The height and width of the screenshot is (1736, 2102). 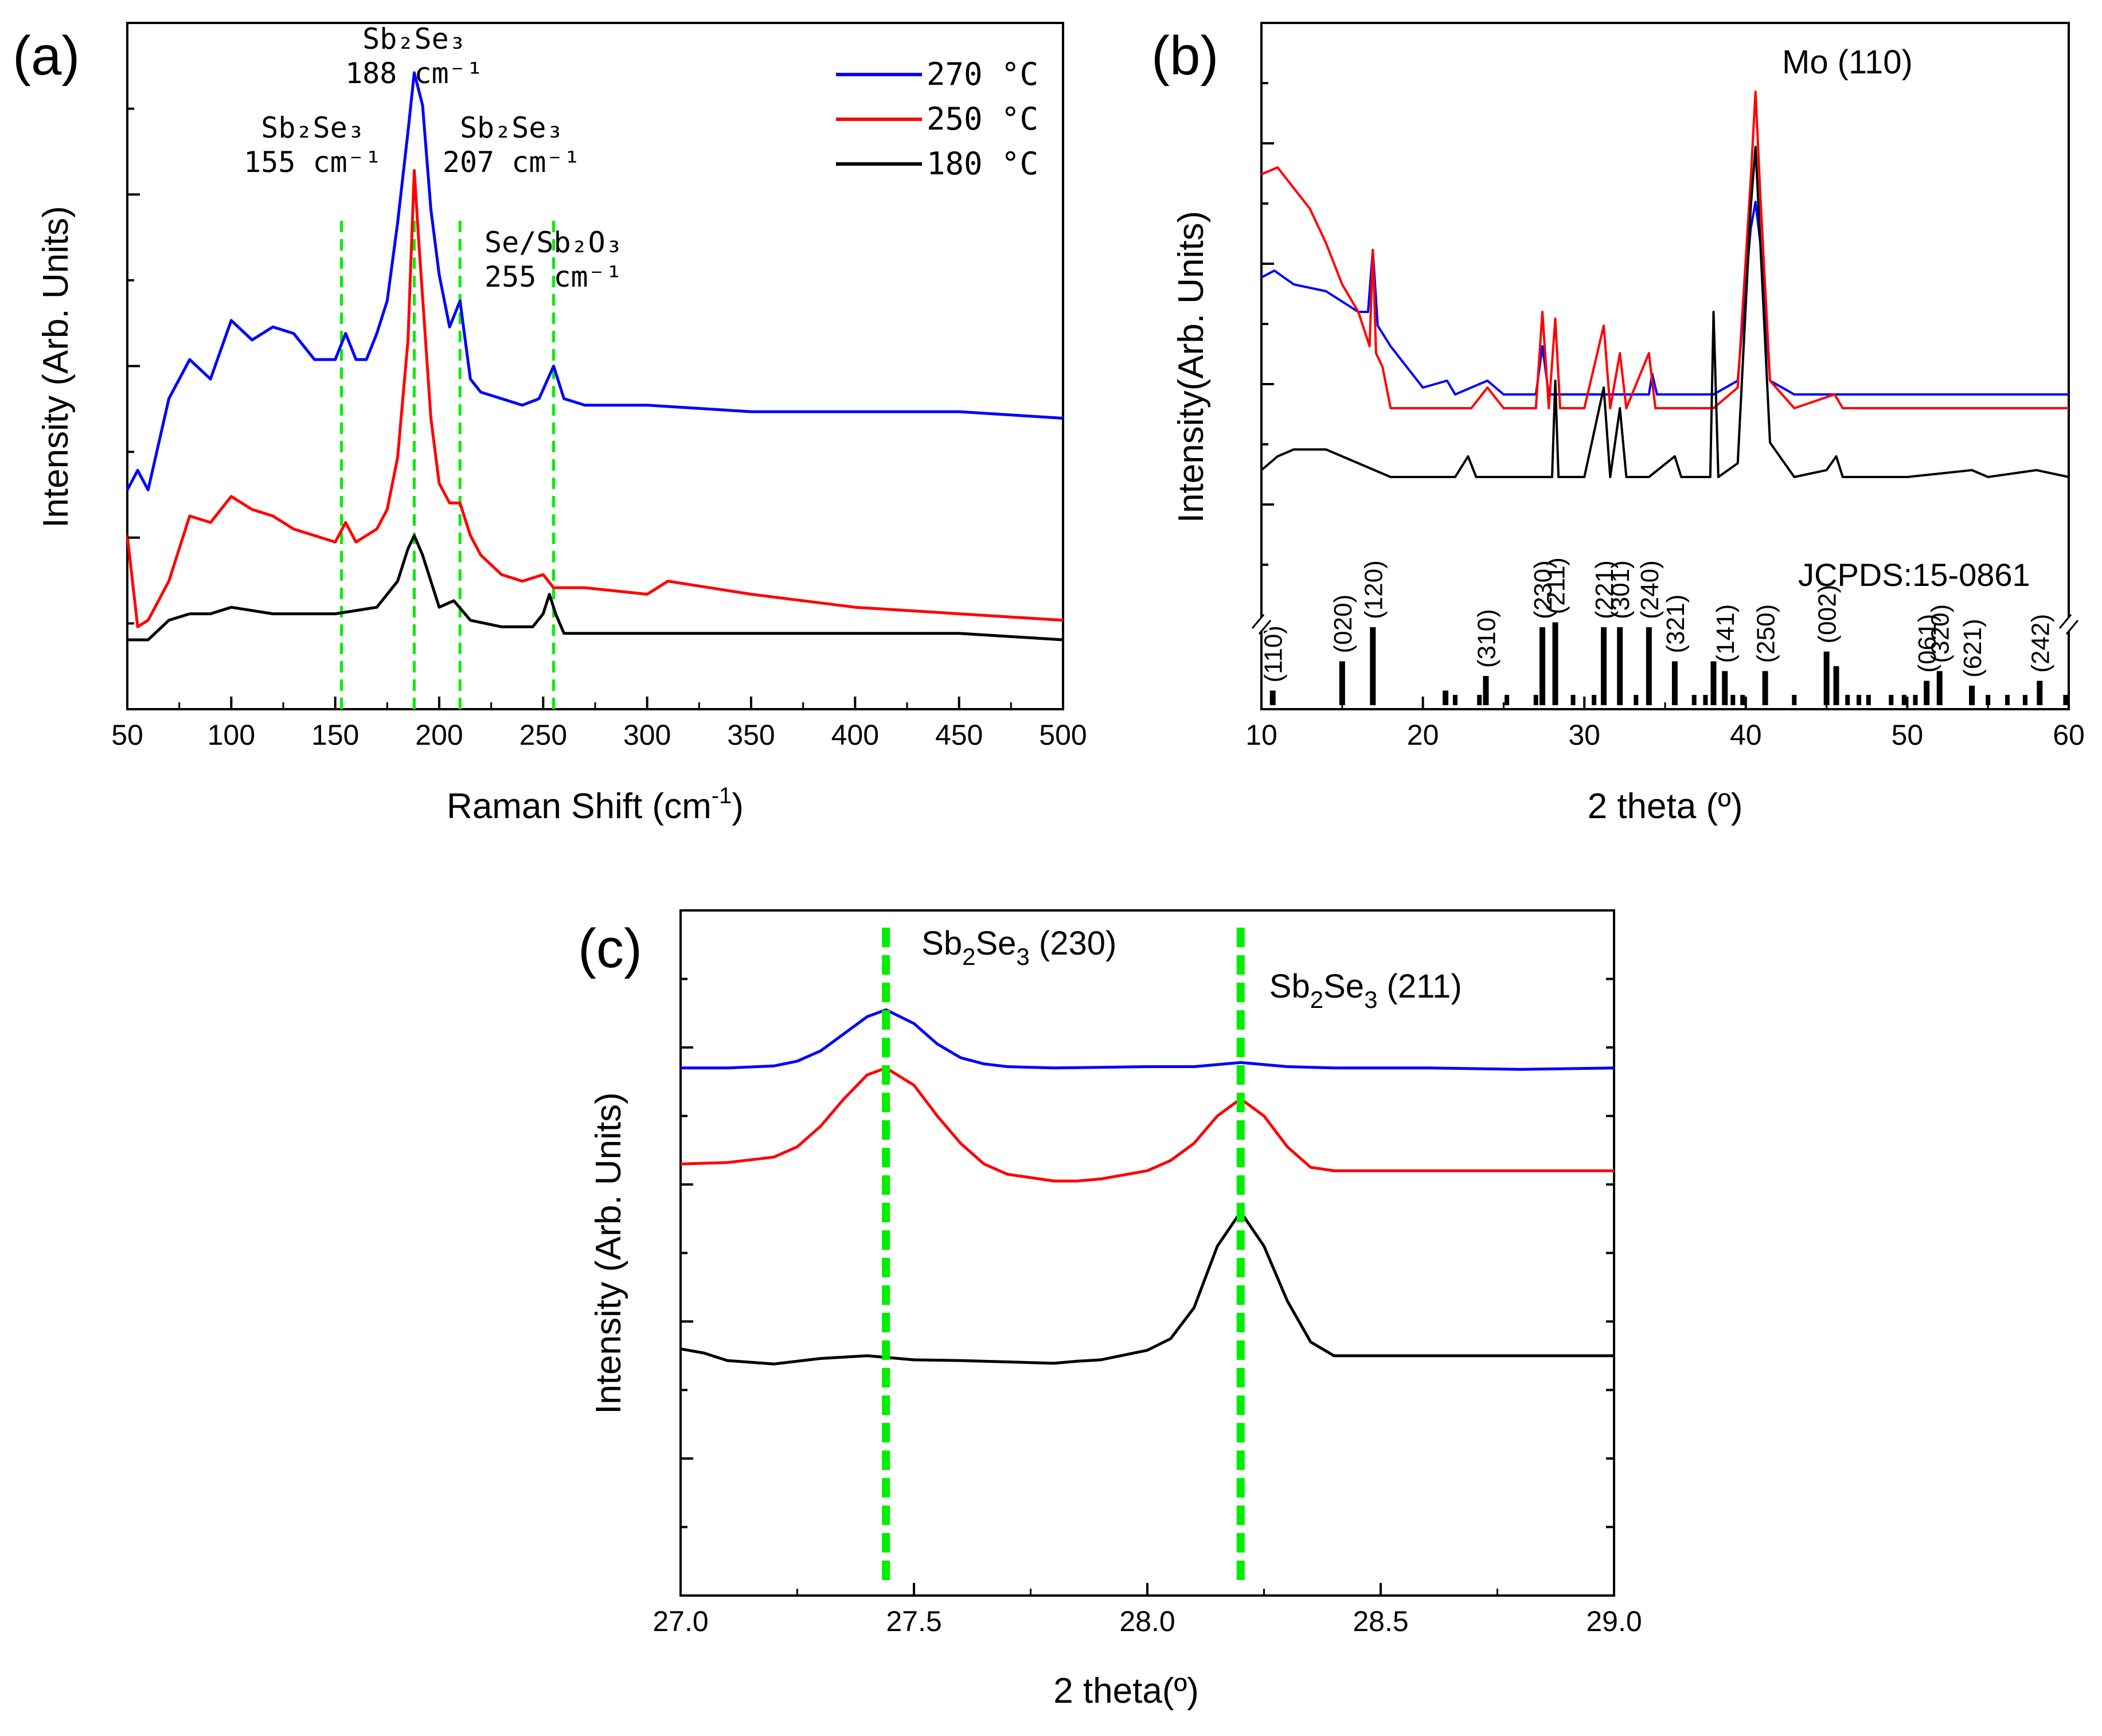 I want to click on panel-a-legend-entry: 250 °C, so click(x=982, y=119).